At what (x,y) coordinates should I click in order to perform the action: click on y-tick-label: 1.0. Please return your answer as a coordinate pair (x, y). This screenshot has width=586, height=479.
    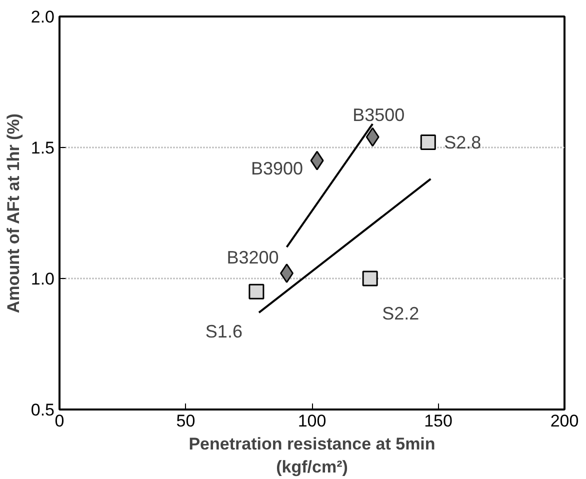
    Looking at the image, I should click on (42, 279).